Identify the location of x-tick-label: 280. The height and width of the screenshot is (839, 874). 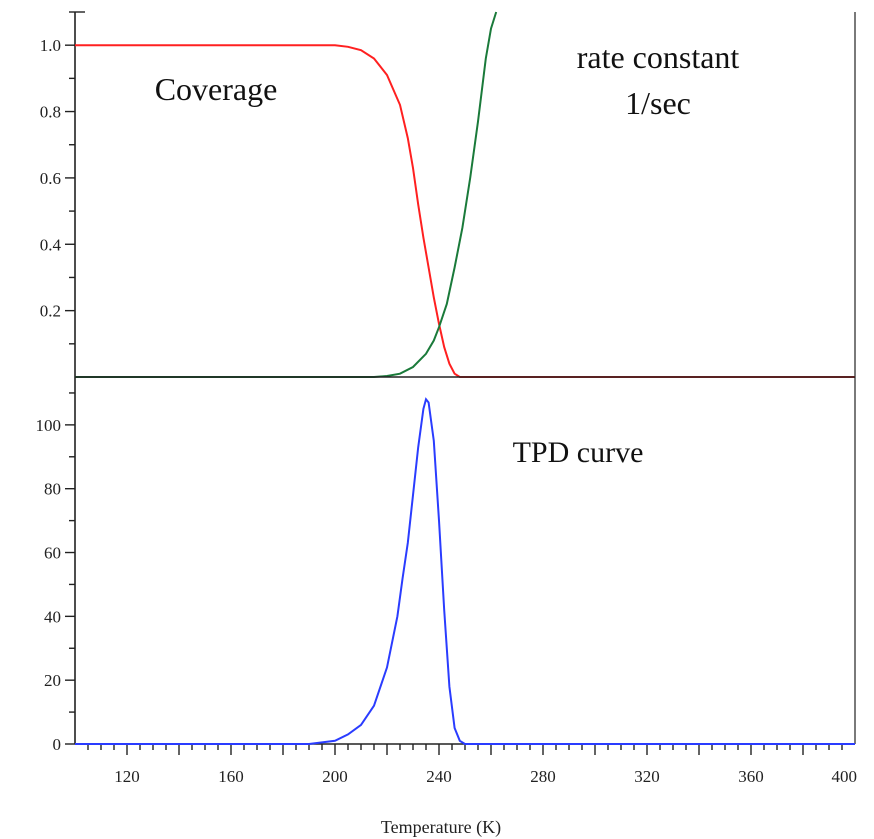
(543, 776).